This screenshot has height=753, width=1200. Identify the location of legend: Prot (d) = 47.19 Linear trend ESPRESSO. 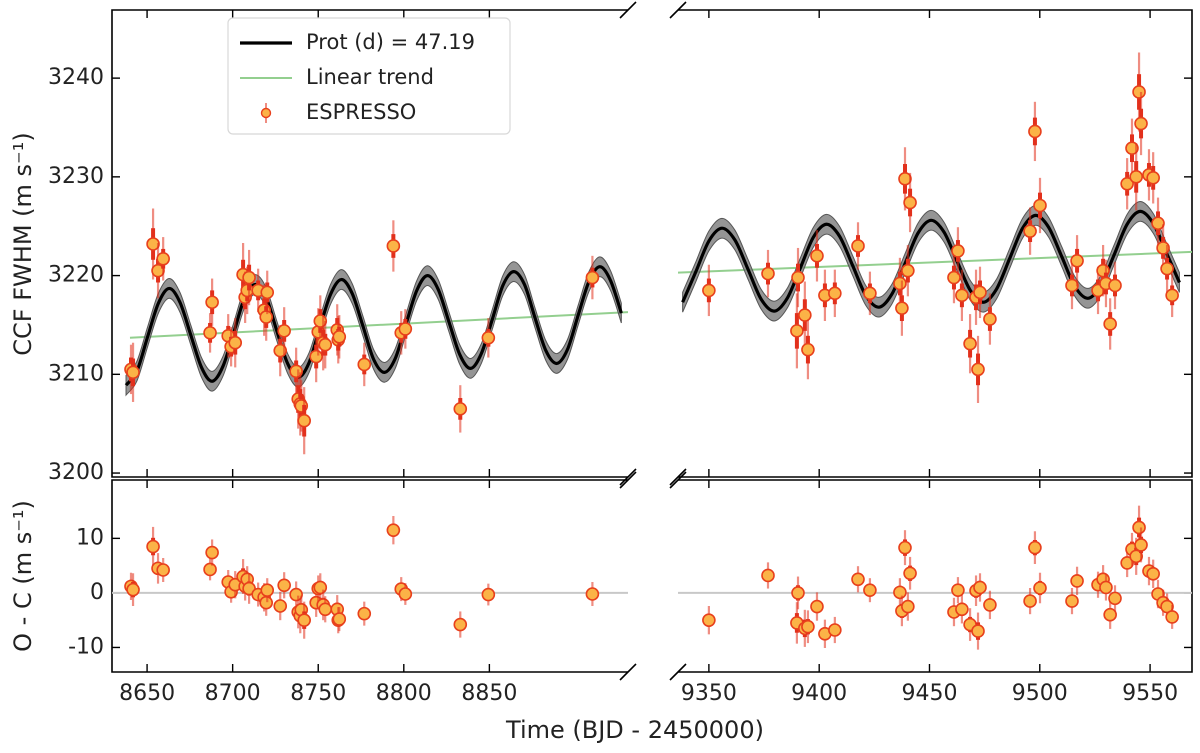
(369, 76).